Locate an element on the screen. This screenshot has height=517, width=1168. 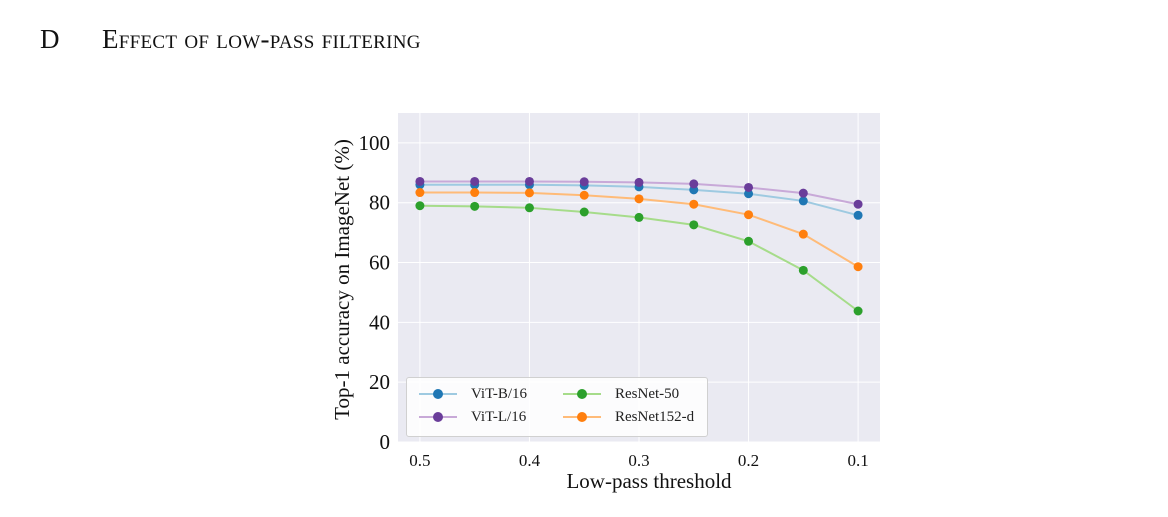
section-heading: D Effect of low-pass filtering is located at coordinates (230, 39).